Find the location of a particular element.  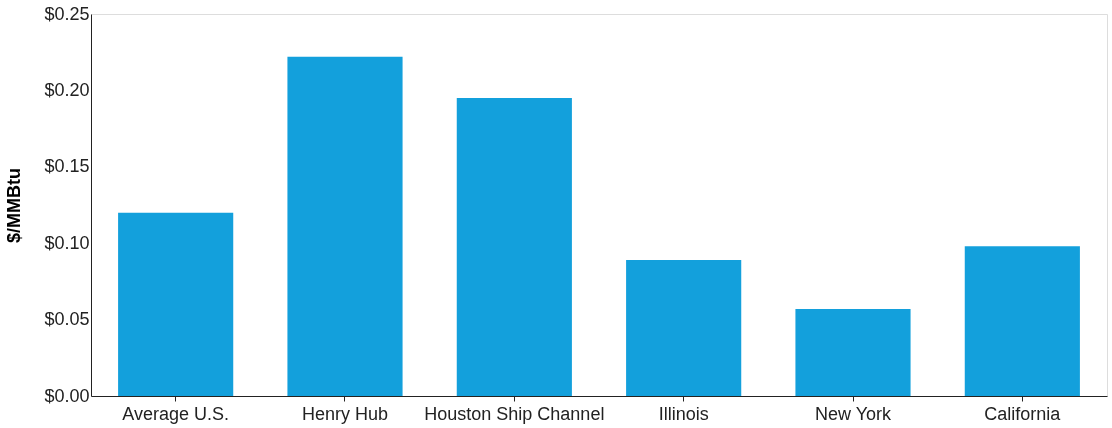

x-tick-label: Illinois is located at coordinates (683, 413).